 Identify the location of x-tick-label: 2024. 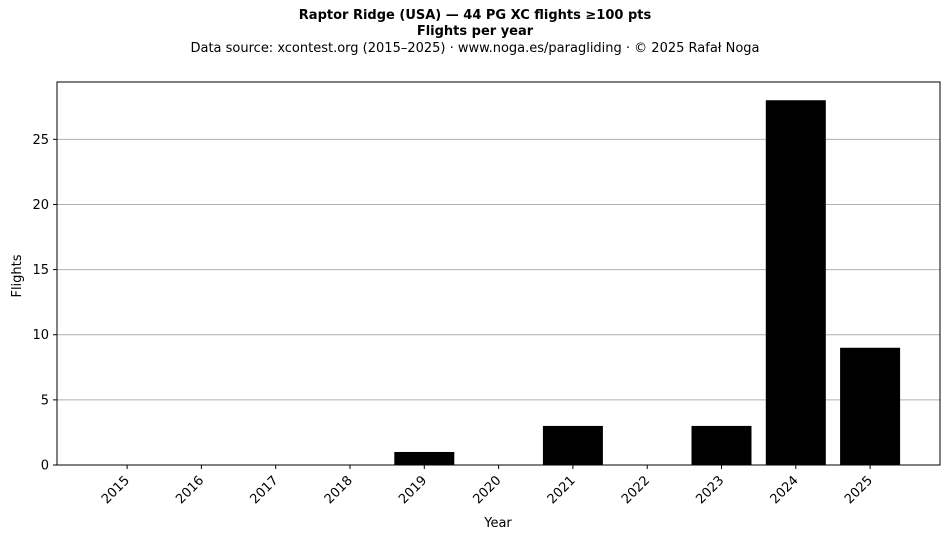
(785, 490).